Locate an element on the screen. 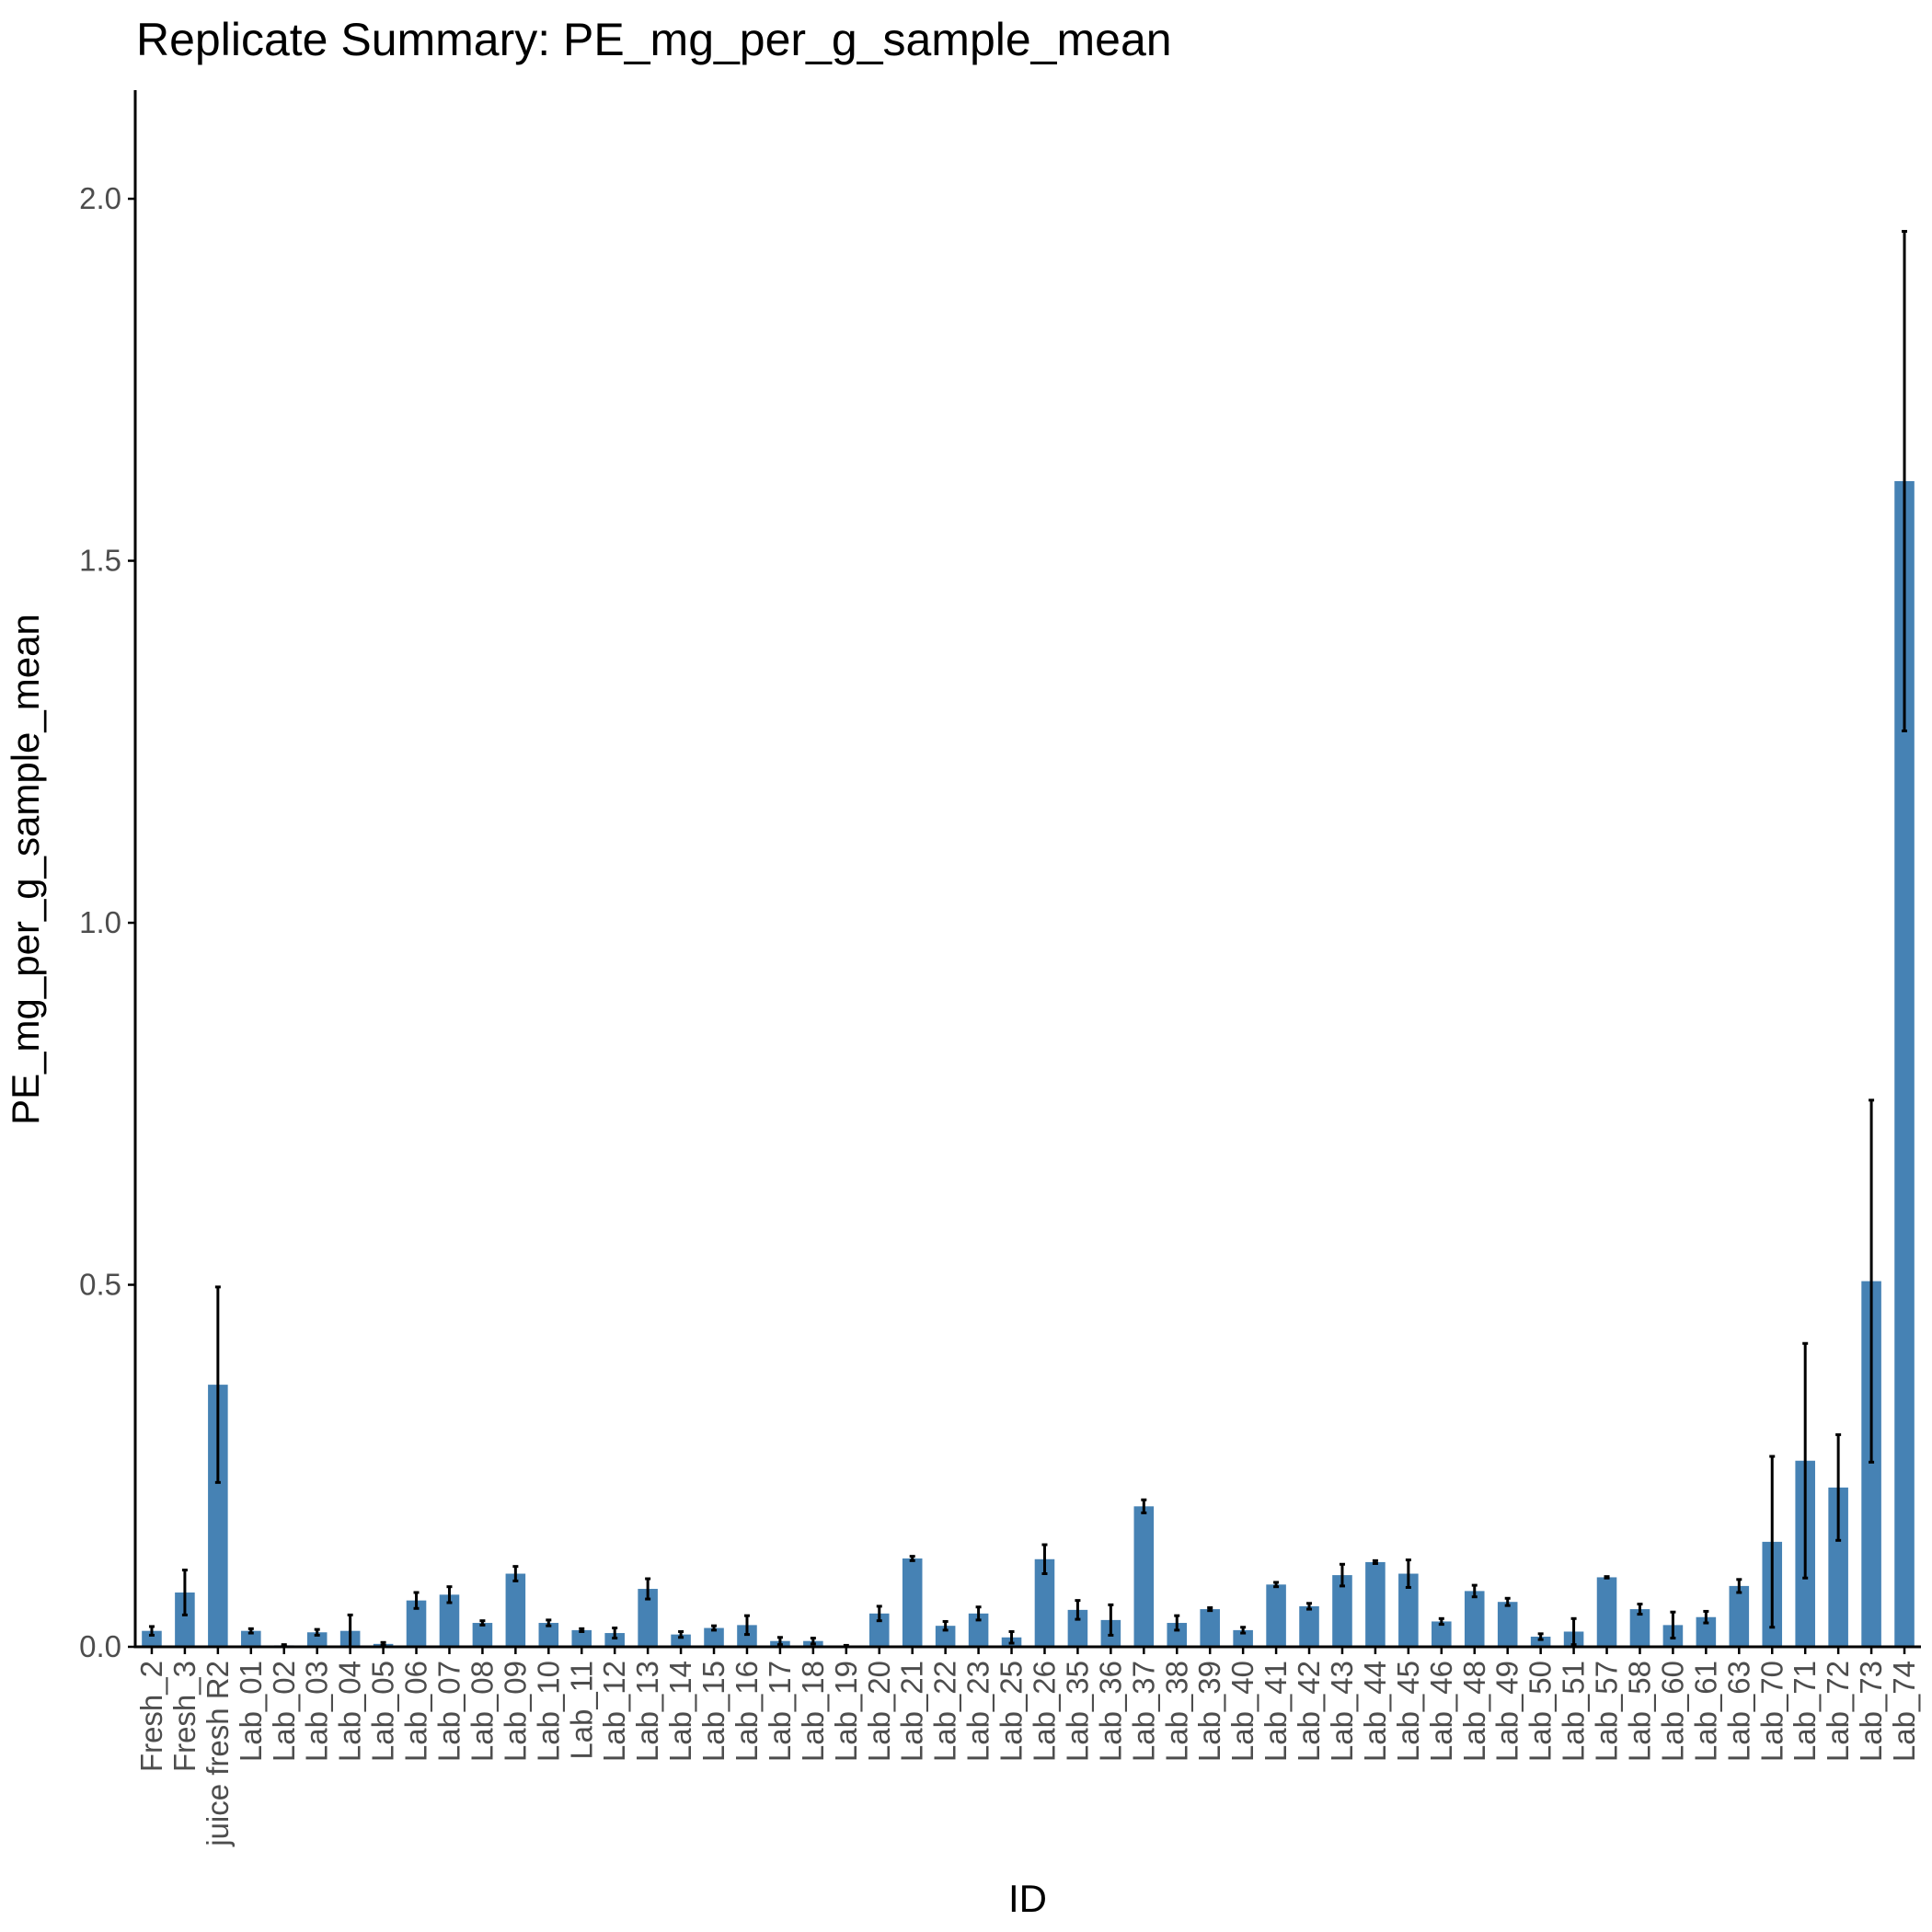 The height and width of the screenshot is (1932, 1932). x-tick-label: Lab_50 is located at coordinates (1541, 1711).